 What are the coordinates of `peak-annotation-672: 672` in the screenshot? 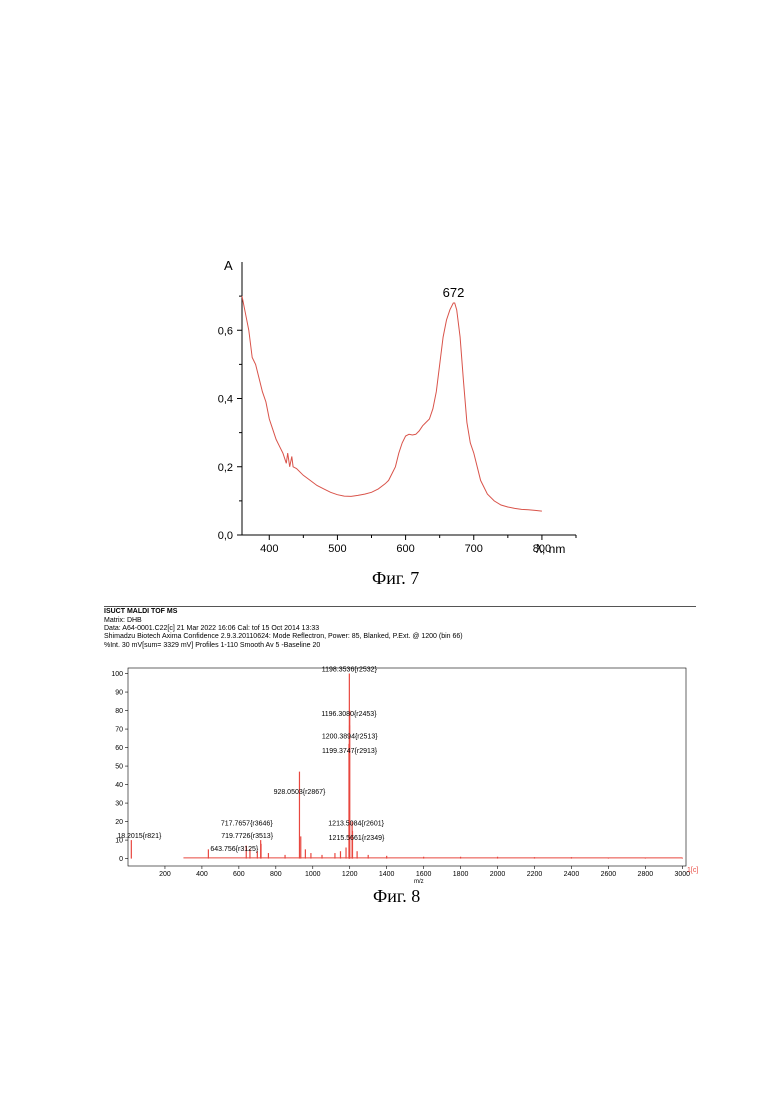 It's located at (454, 292).